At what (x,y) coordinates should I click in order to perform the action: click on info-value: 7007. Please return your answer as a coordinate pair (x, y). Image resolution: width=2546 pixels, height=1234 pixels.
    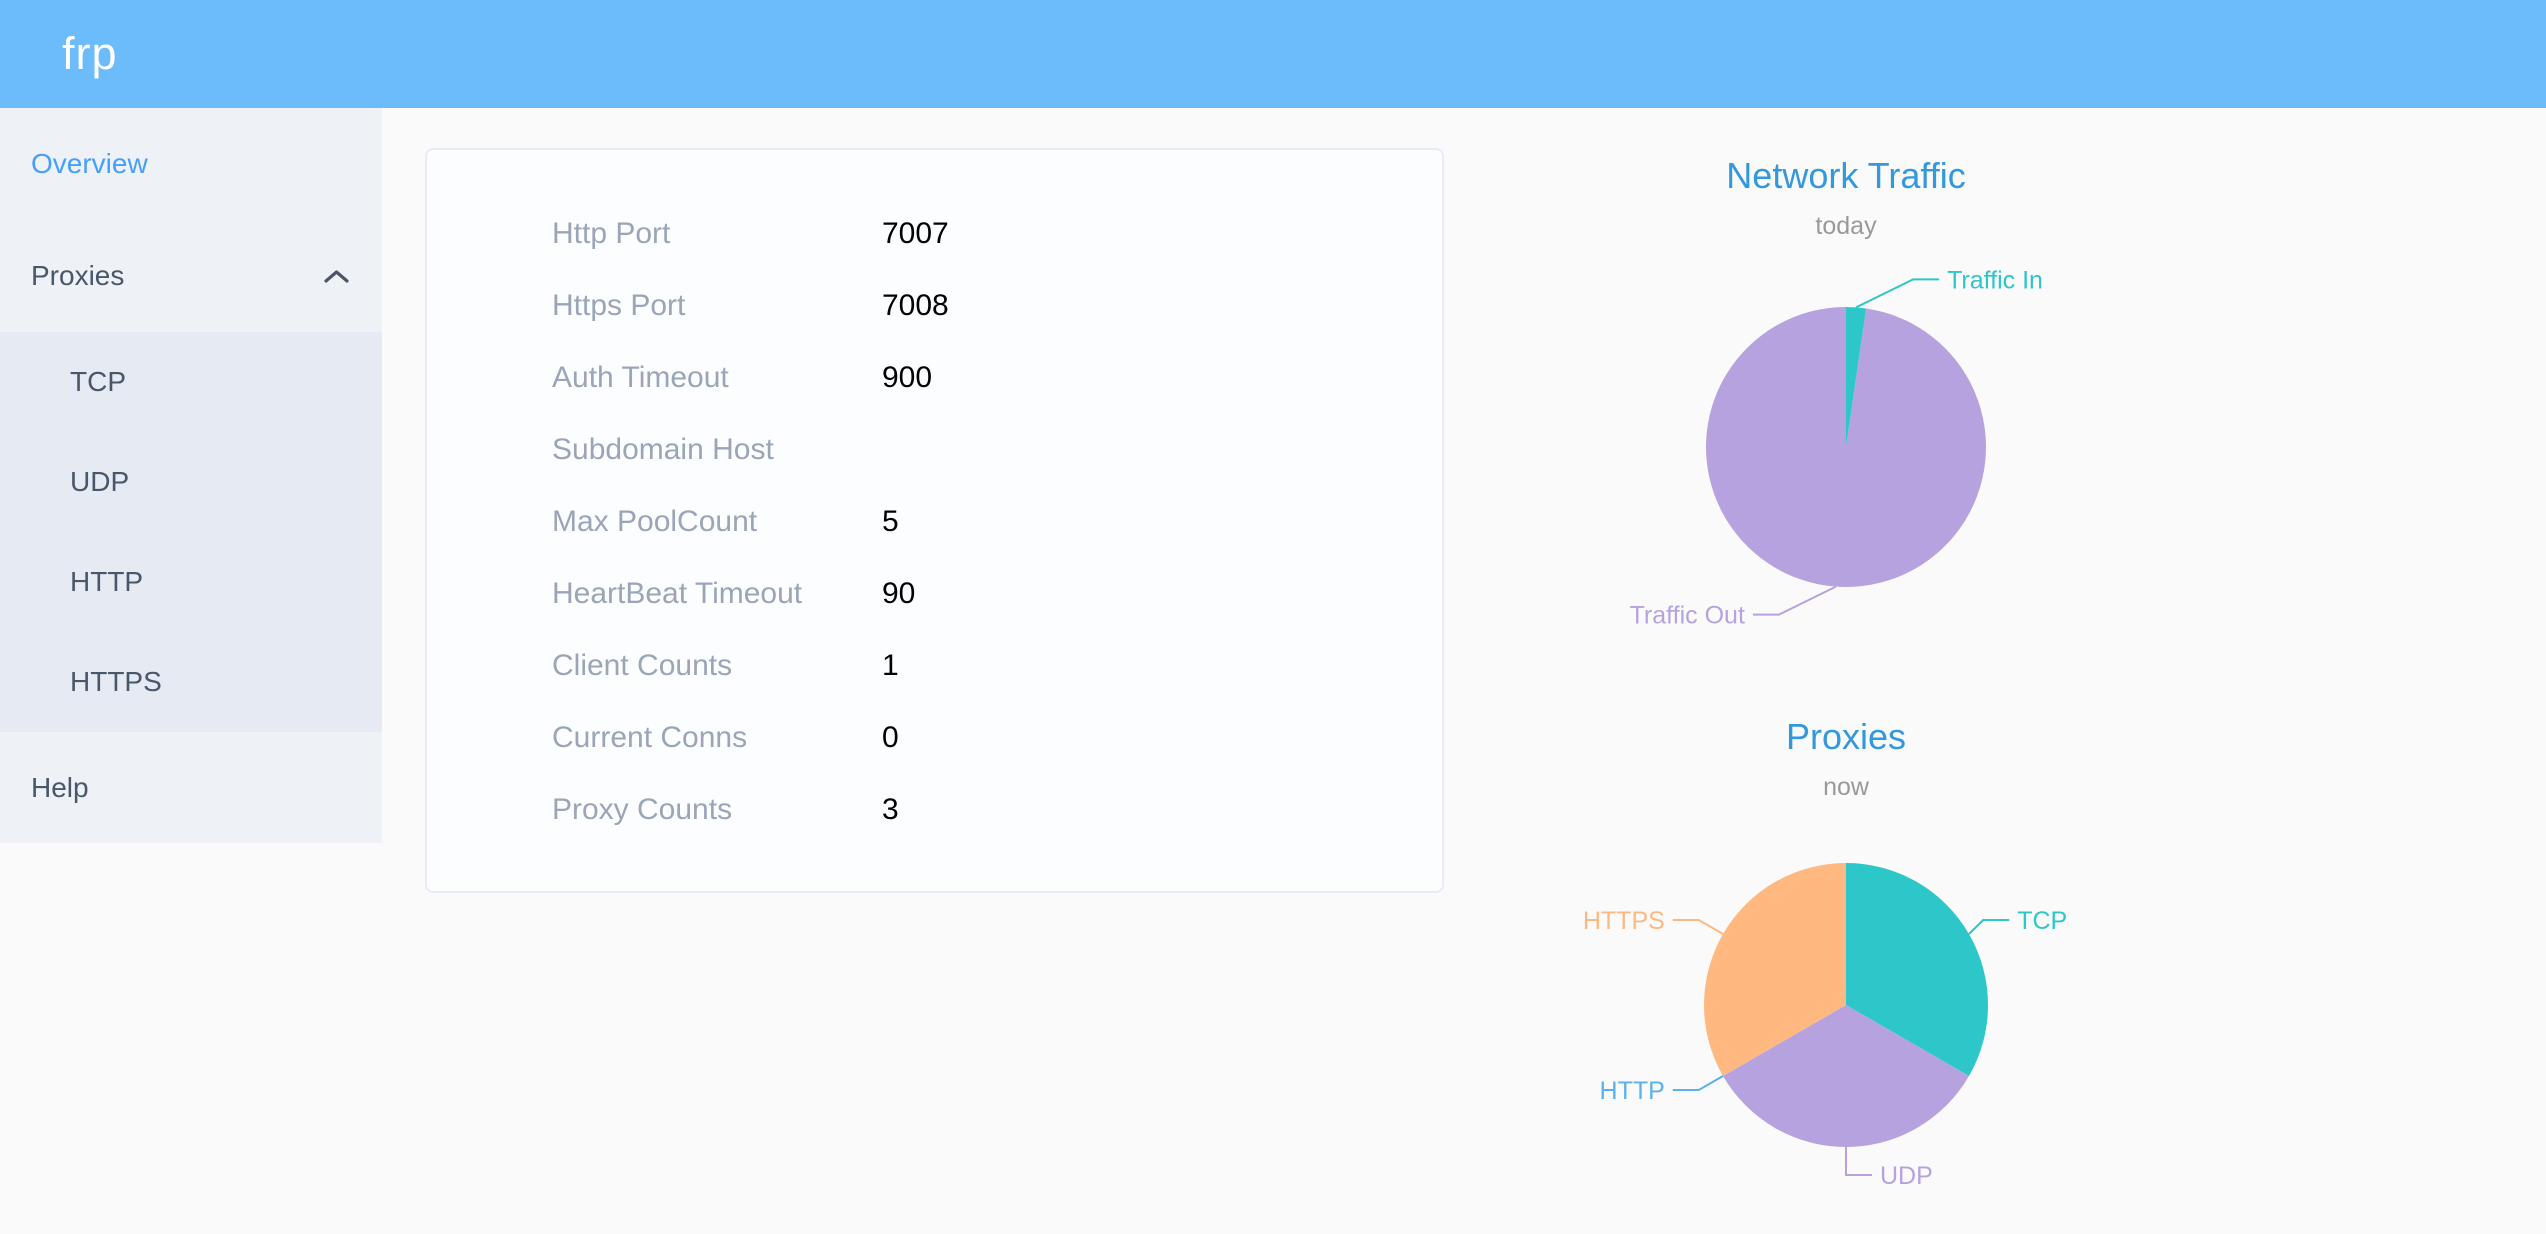
    Looking at the image, I should click on (915, 233).